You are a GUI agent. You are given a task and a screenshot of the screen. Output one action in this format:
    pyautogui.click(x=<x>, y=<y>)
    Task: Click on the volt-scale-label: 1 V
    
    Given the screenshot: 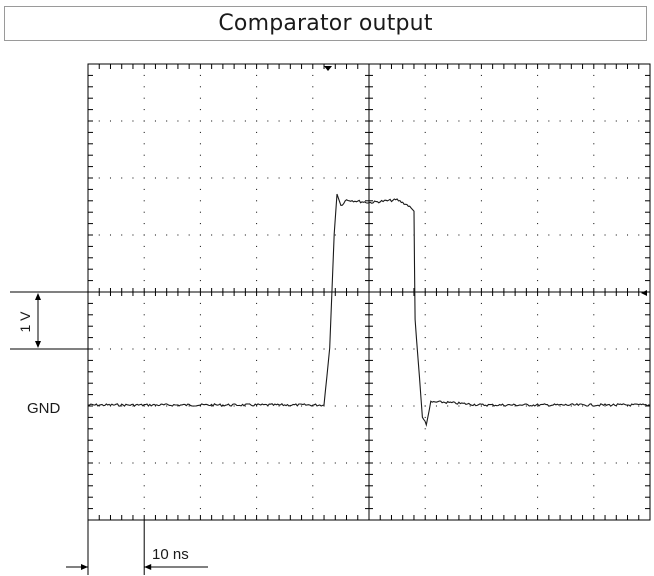 What is the action you would take?
    pyautogui.click(x=25, y=322)
    